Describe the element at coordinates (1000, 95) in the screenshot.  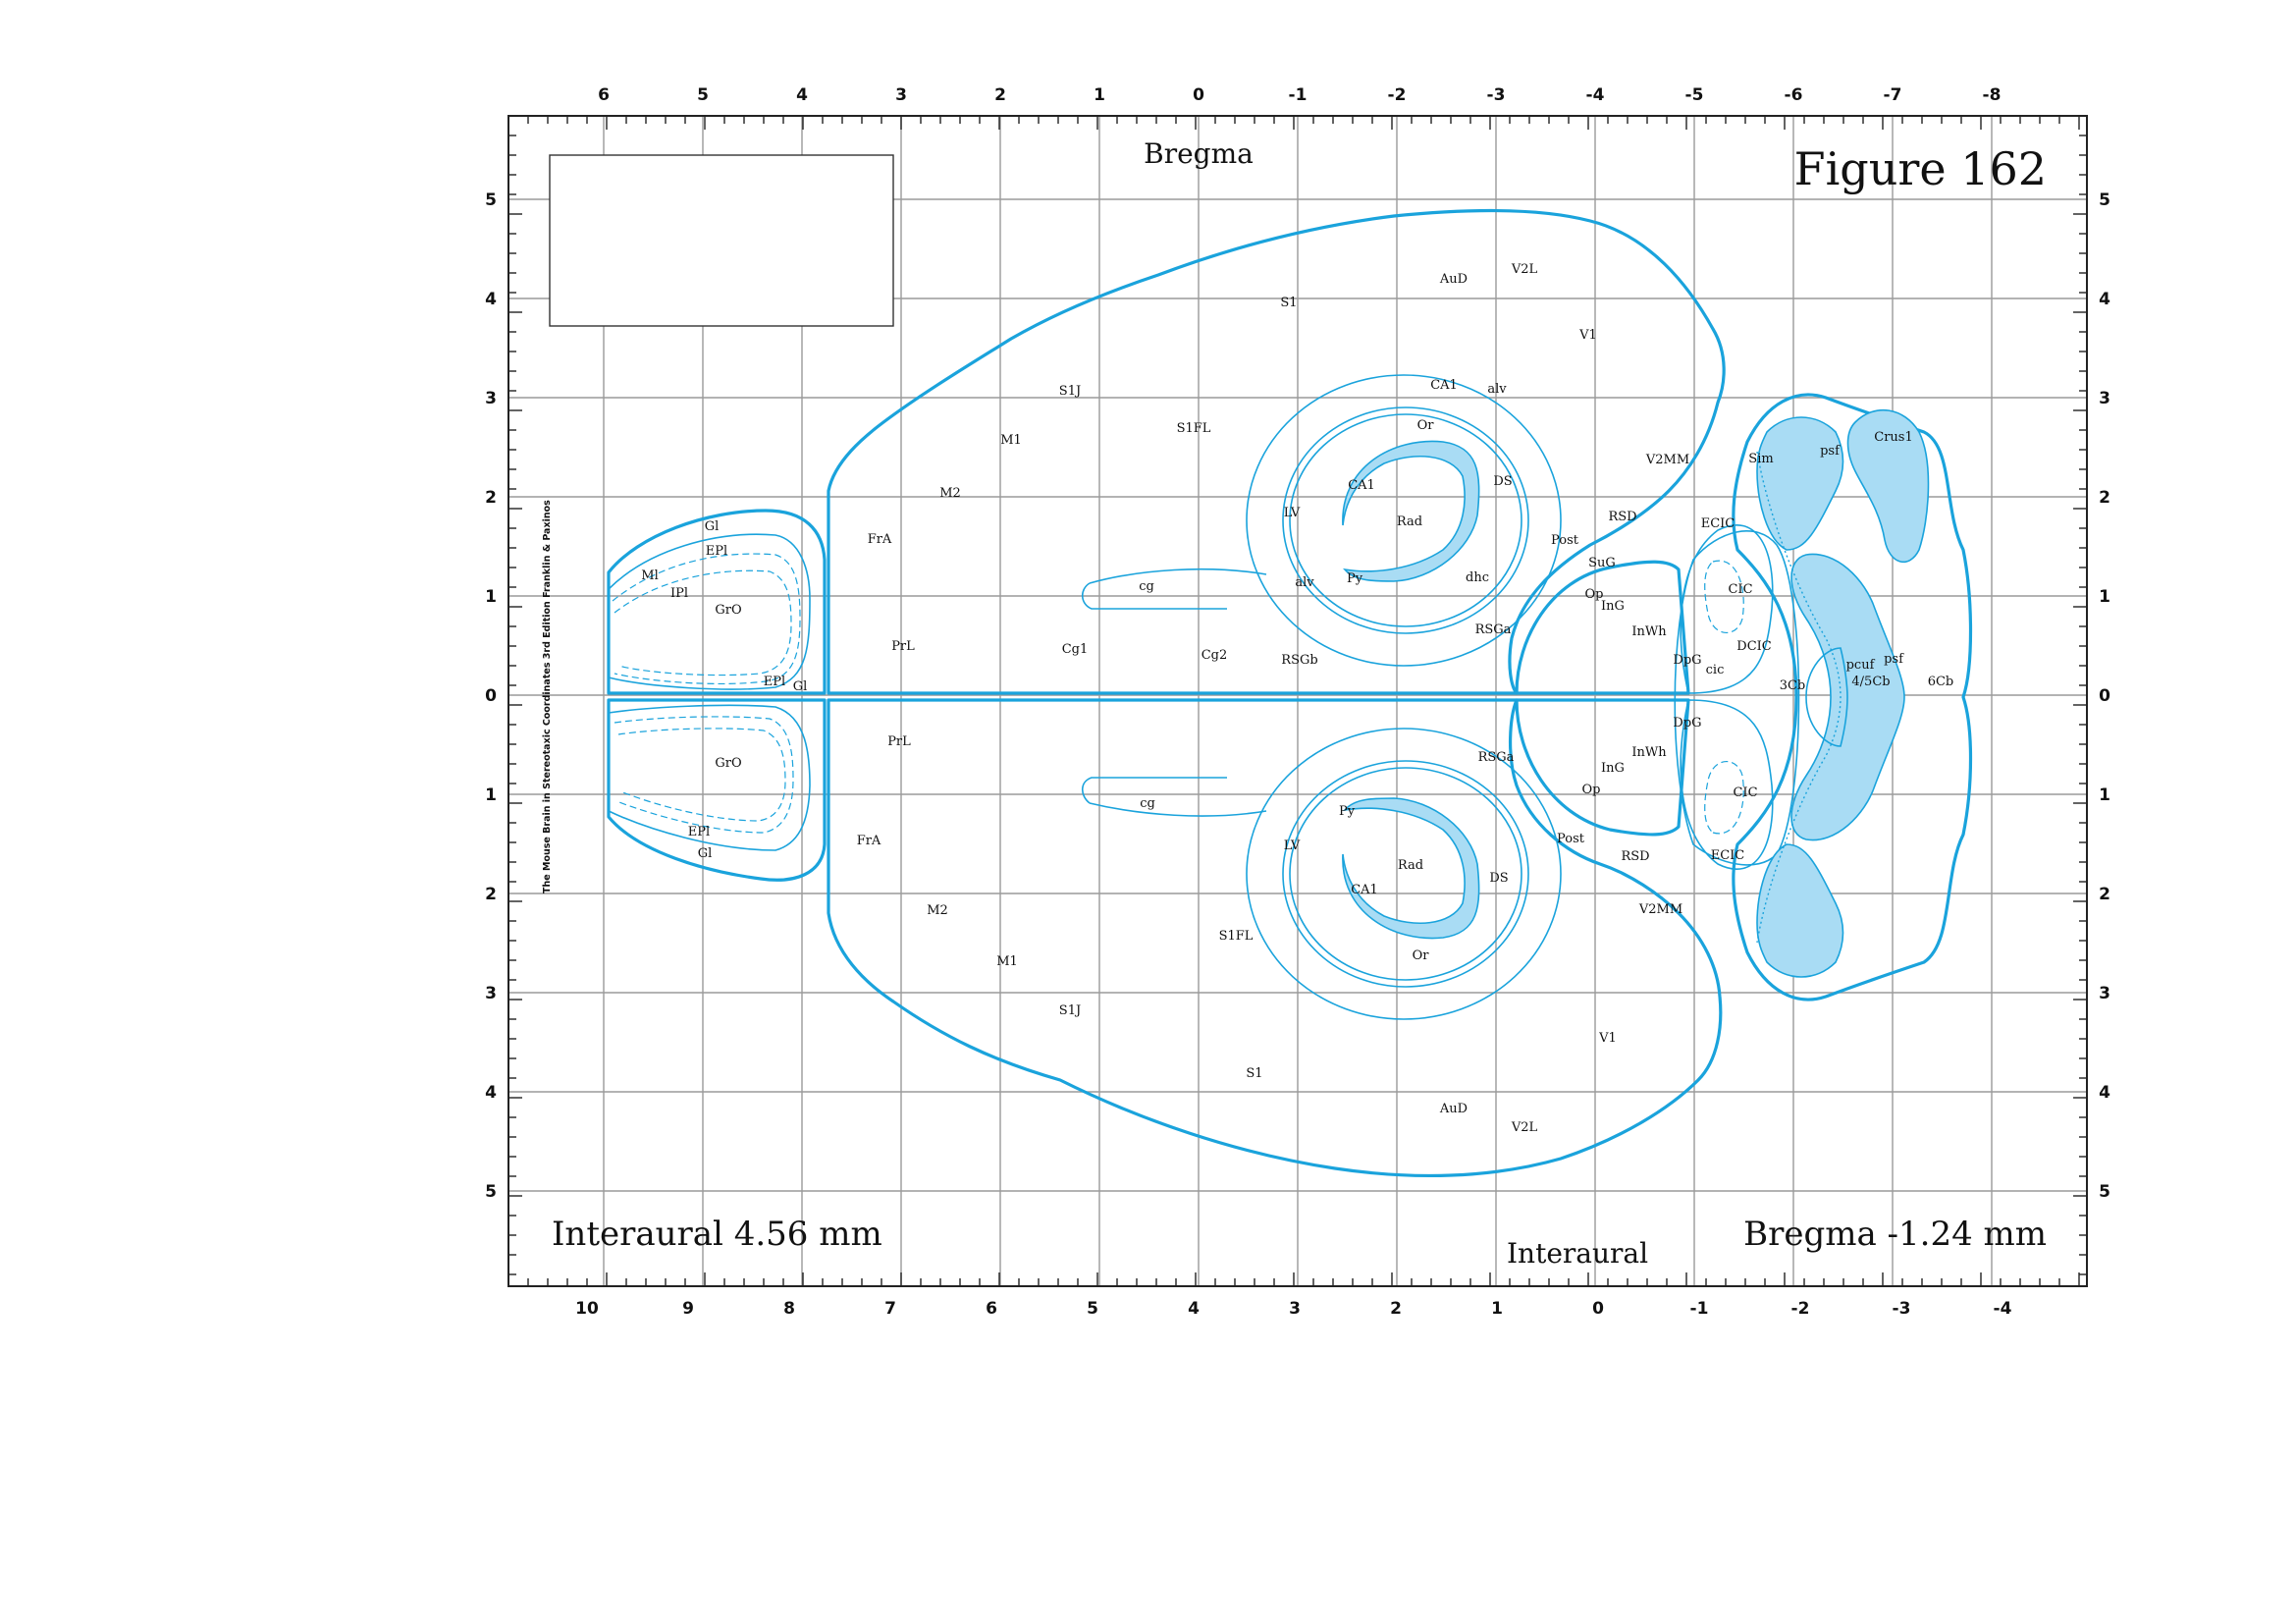
I see `top-axis-label: 2` at that location.